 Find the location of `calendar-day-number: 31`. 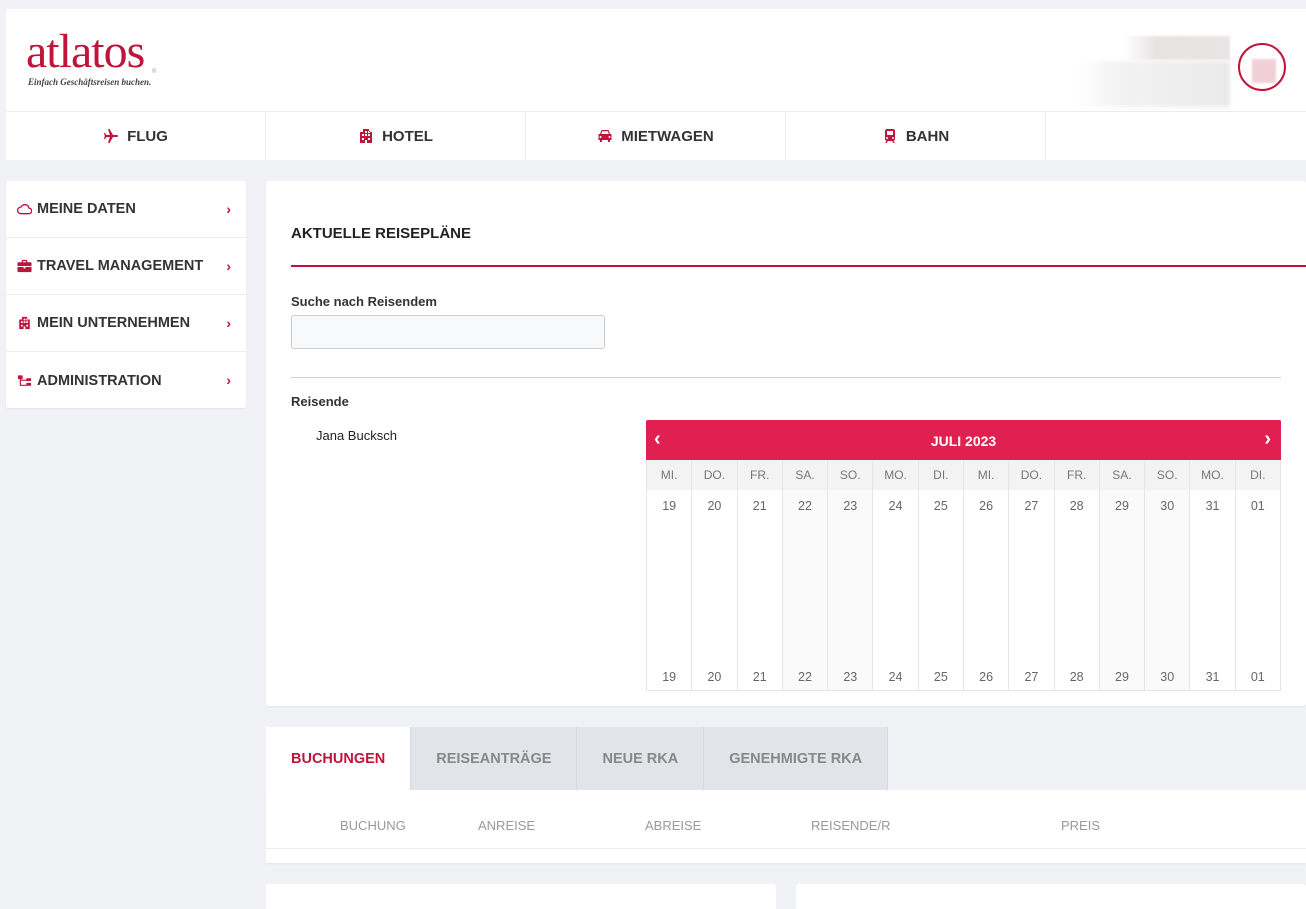

calendar-day-number: 31 is located at coordinates (1212, 506).